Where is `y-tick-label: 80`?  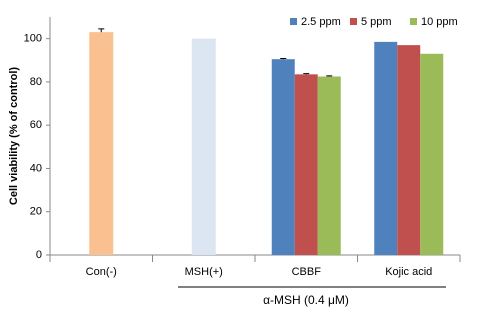 y-tick-label: 80 is located at coordinates (36, 82).